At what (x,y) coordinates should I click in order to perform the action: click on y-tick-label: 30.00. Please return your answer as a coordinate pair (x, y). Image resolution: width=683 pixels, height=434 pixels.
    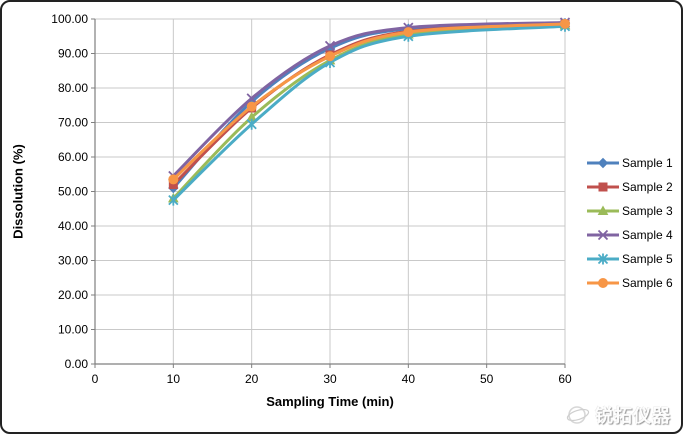
    Looking at the image, I should click on (73, 261).